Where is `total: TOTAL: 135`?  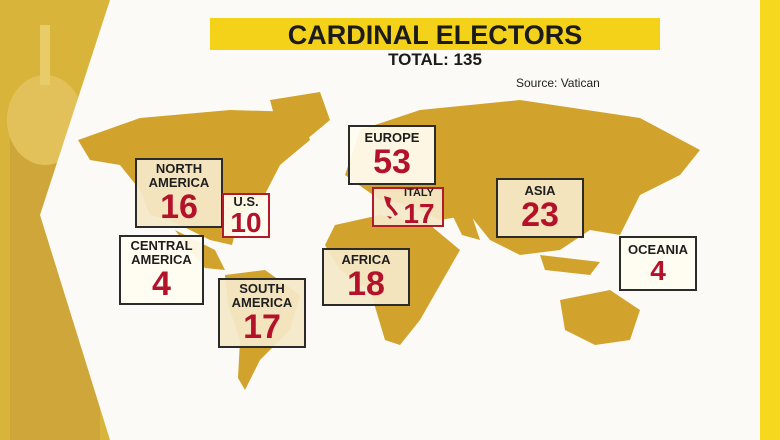
total: TOTAL: 135 is located at coordinates (435, 59).